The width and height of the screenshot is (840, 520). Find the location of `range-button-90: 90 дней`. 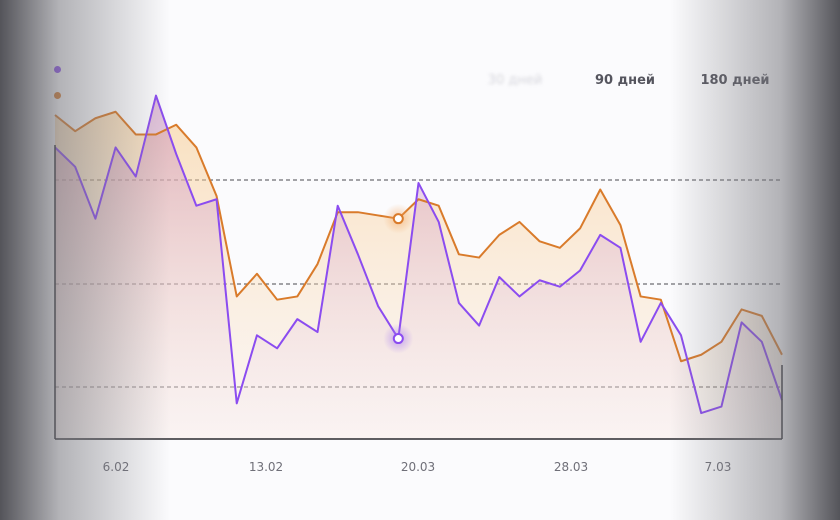

range-button-90: 90 дней is located at coordinates (625, 80).